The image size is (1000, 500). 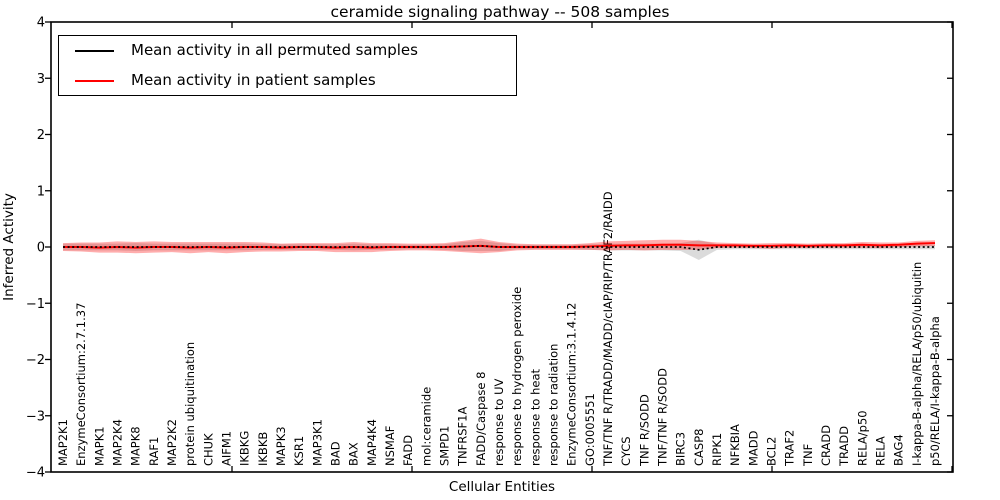 I want to click on x-tick-label: response to heat, so click(x=535, y=417).